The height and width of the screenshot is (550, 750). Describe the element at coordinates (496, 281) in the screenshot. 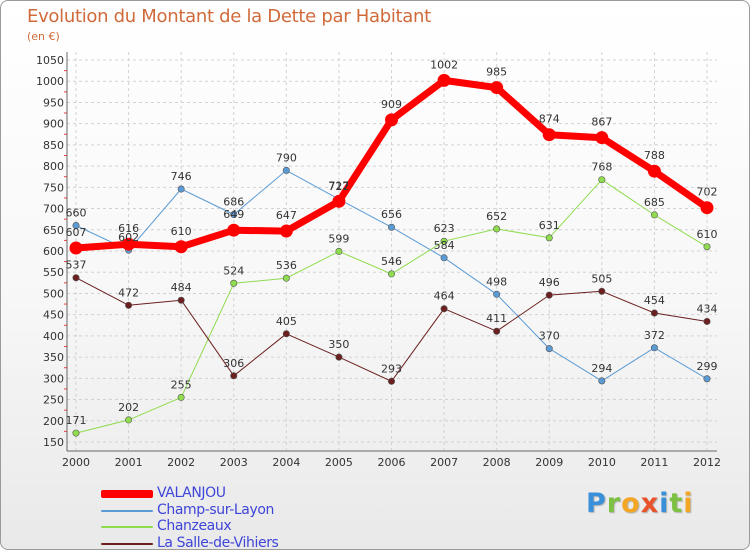

I see `data-label: 498` at that location.